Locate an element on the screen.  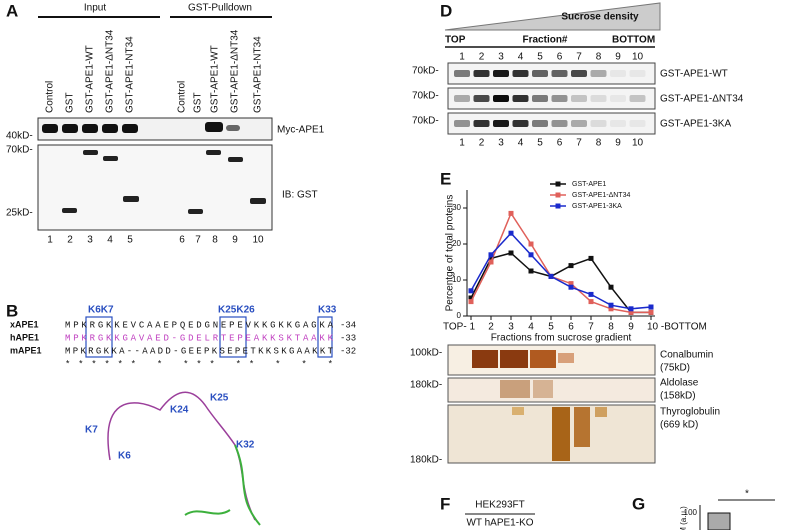
lane-number: 5 is located at coordinates (130, 240).